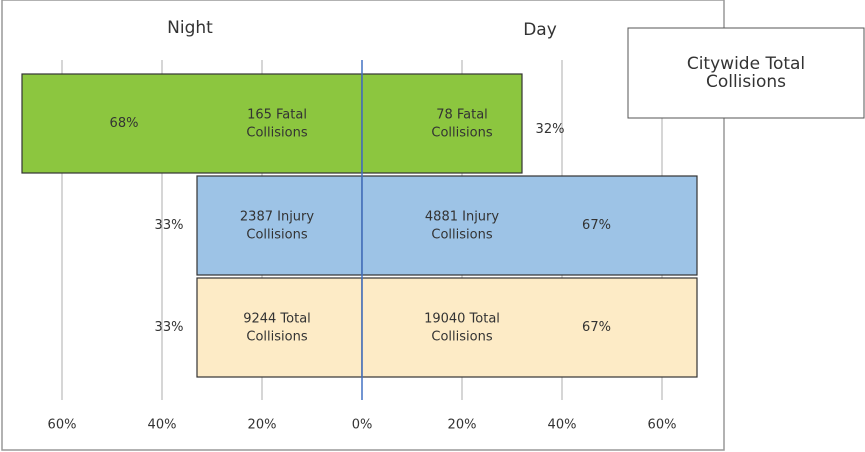  What do you see at coordinates (462, 225) in the screenshot?
I see `segment-label: 4881 Injury Collisions` at bounding box center [462, 225].